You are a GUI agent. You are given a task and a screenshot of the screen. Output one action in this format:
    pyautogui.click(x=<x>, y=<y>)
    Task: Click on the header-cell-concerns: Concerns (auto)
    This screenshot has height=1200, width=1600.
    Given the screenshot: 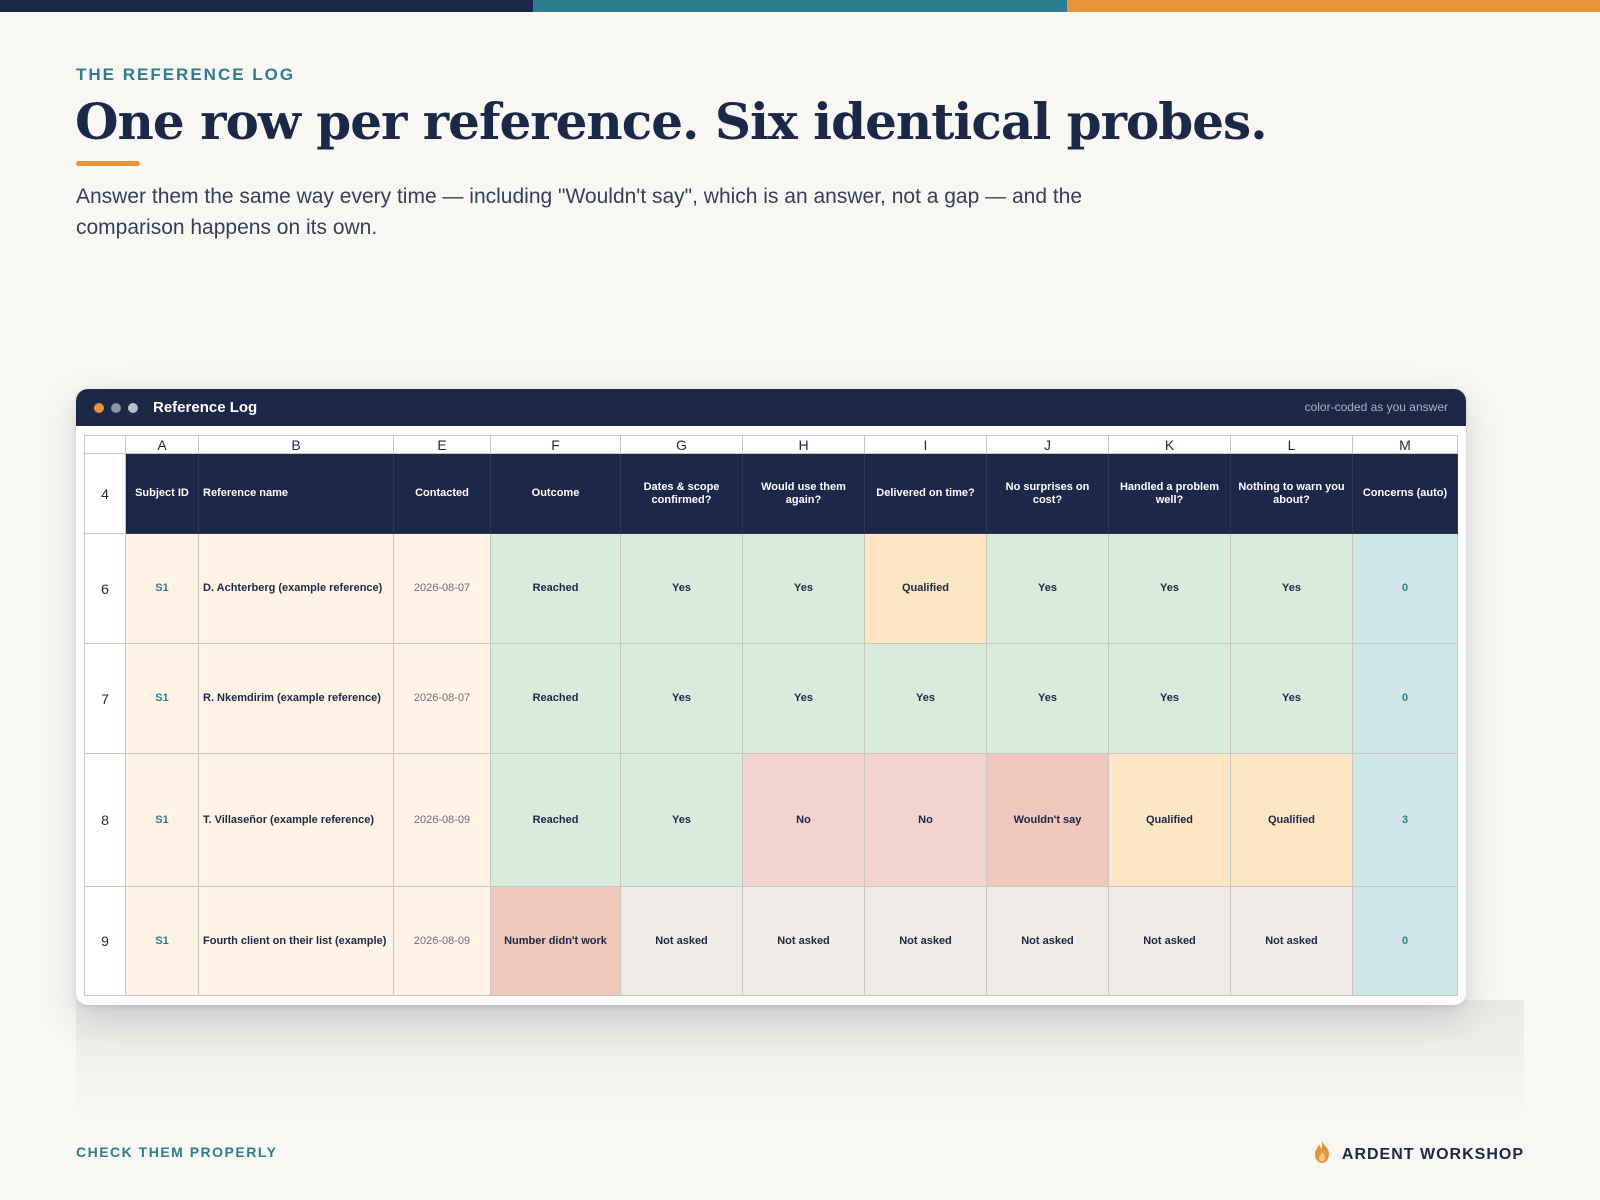 What is the action you would take?
    pyautogui.click(x=1405, y=493)
    